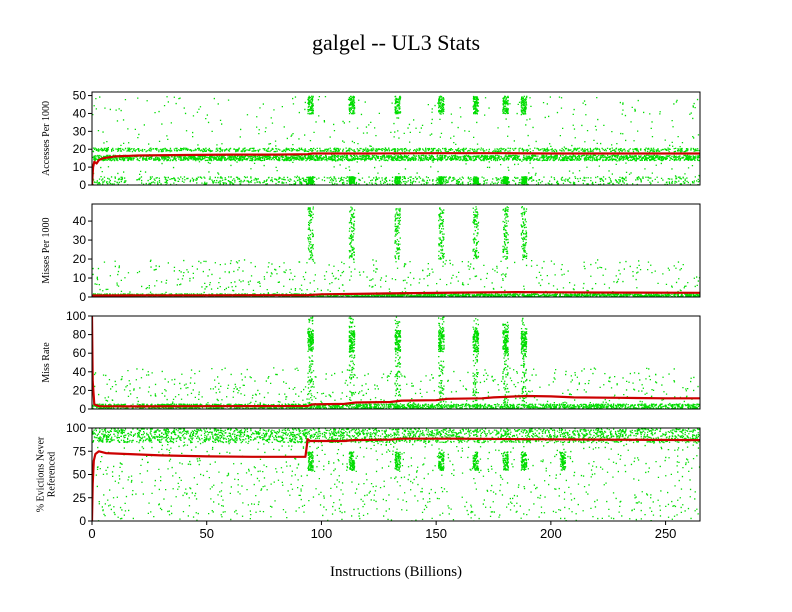  What do you see at coordinates (551, 533) in the screenshot?
I see `x-tick-label: 200` at bounding box center [551, 533].